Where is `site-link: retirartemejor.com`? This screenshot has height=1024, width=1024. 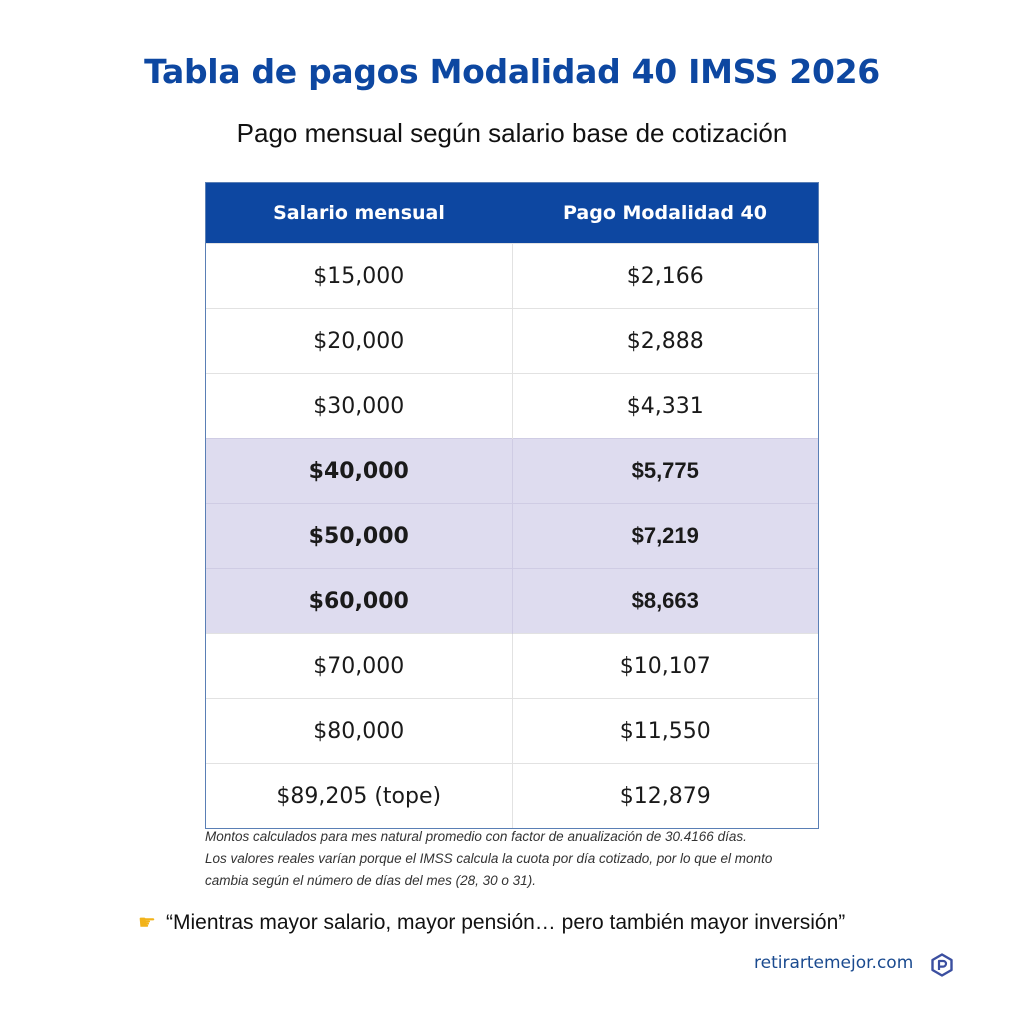 site-link: retirartemejor.com is located at coordinates (834, 963).